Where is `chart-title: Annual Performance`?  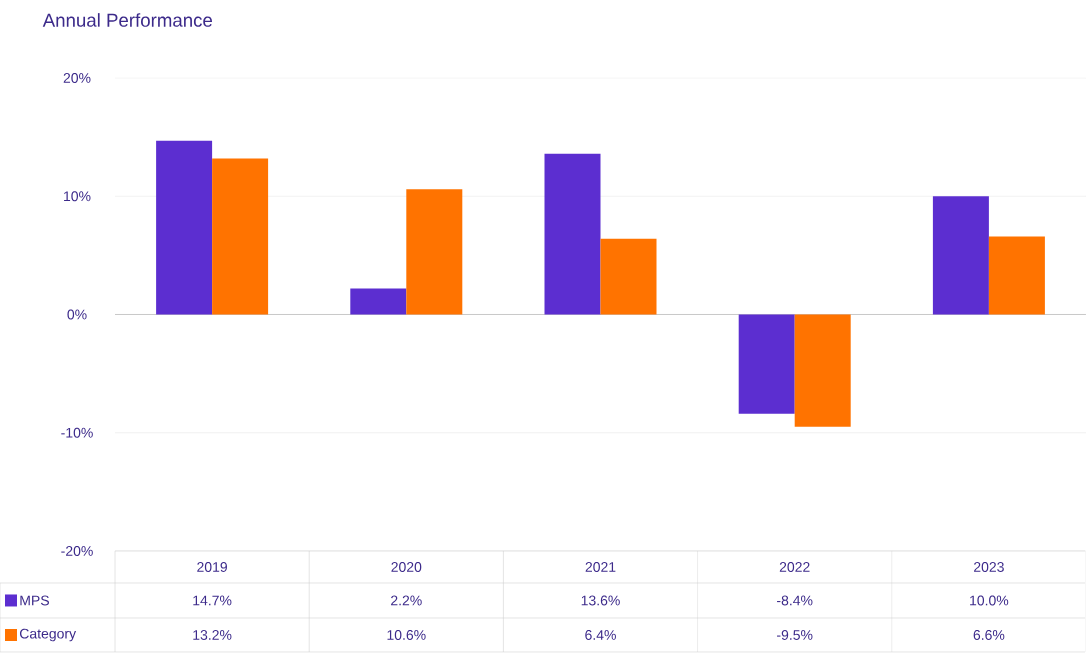
chart-title: Annual Performance is located at coordinates (127, 20).